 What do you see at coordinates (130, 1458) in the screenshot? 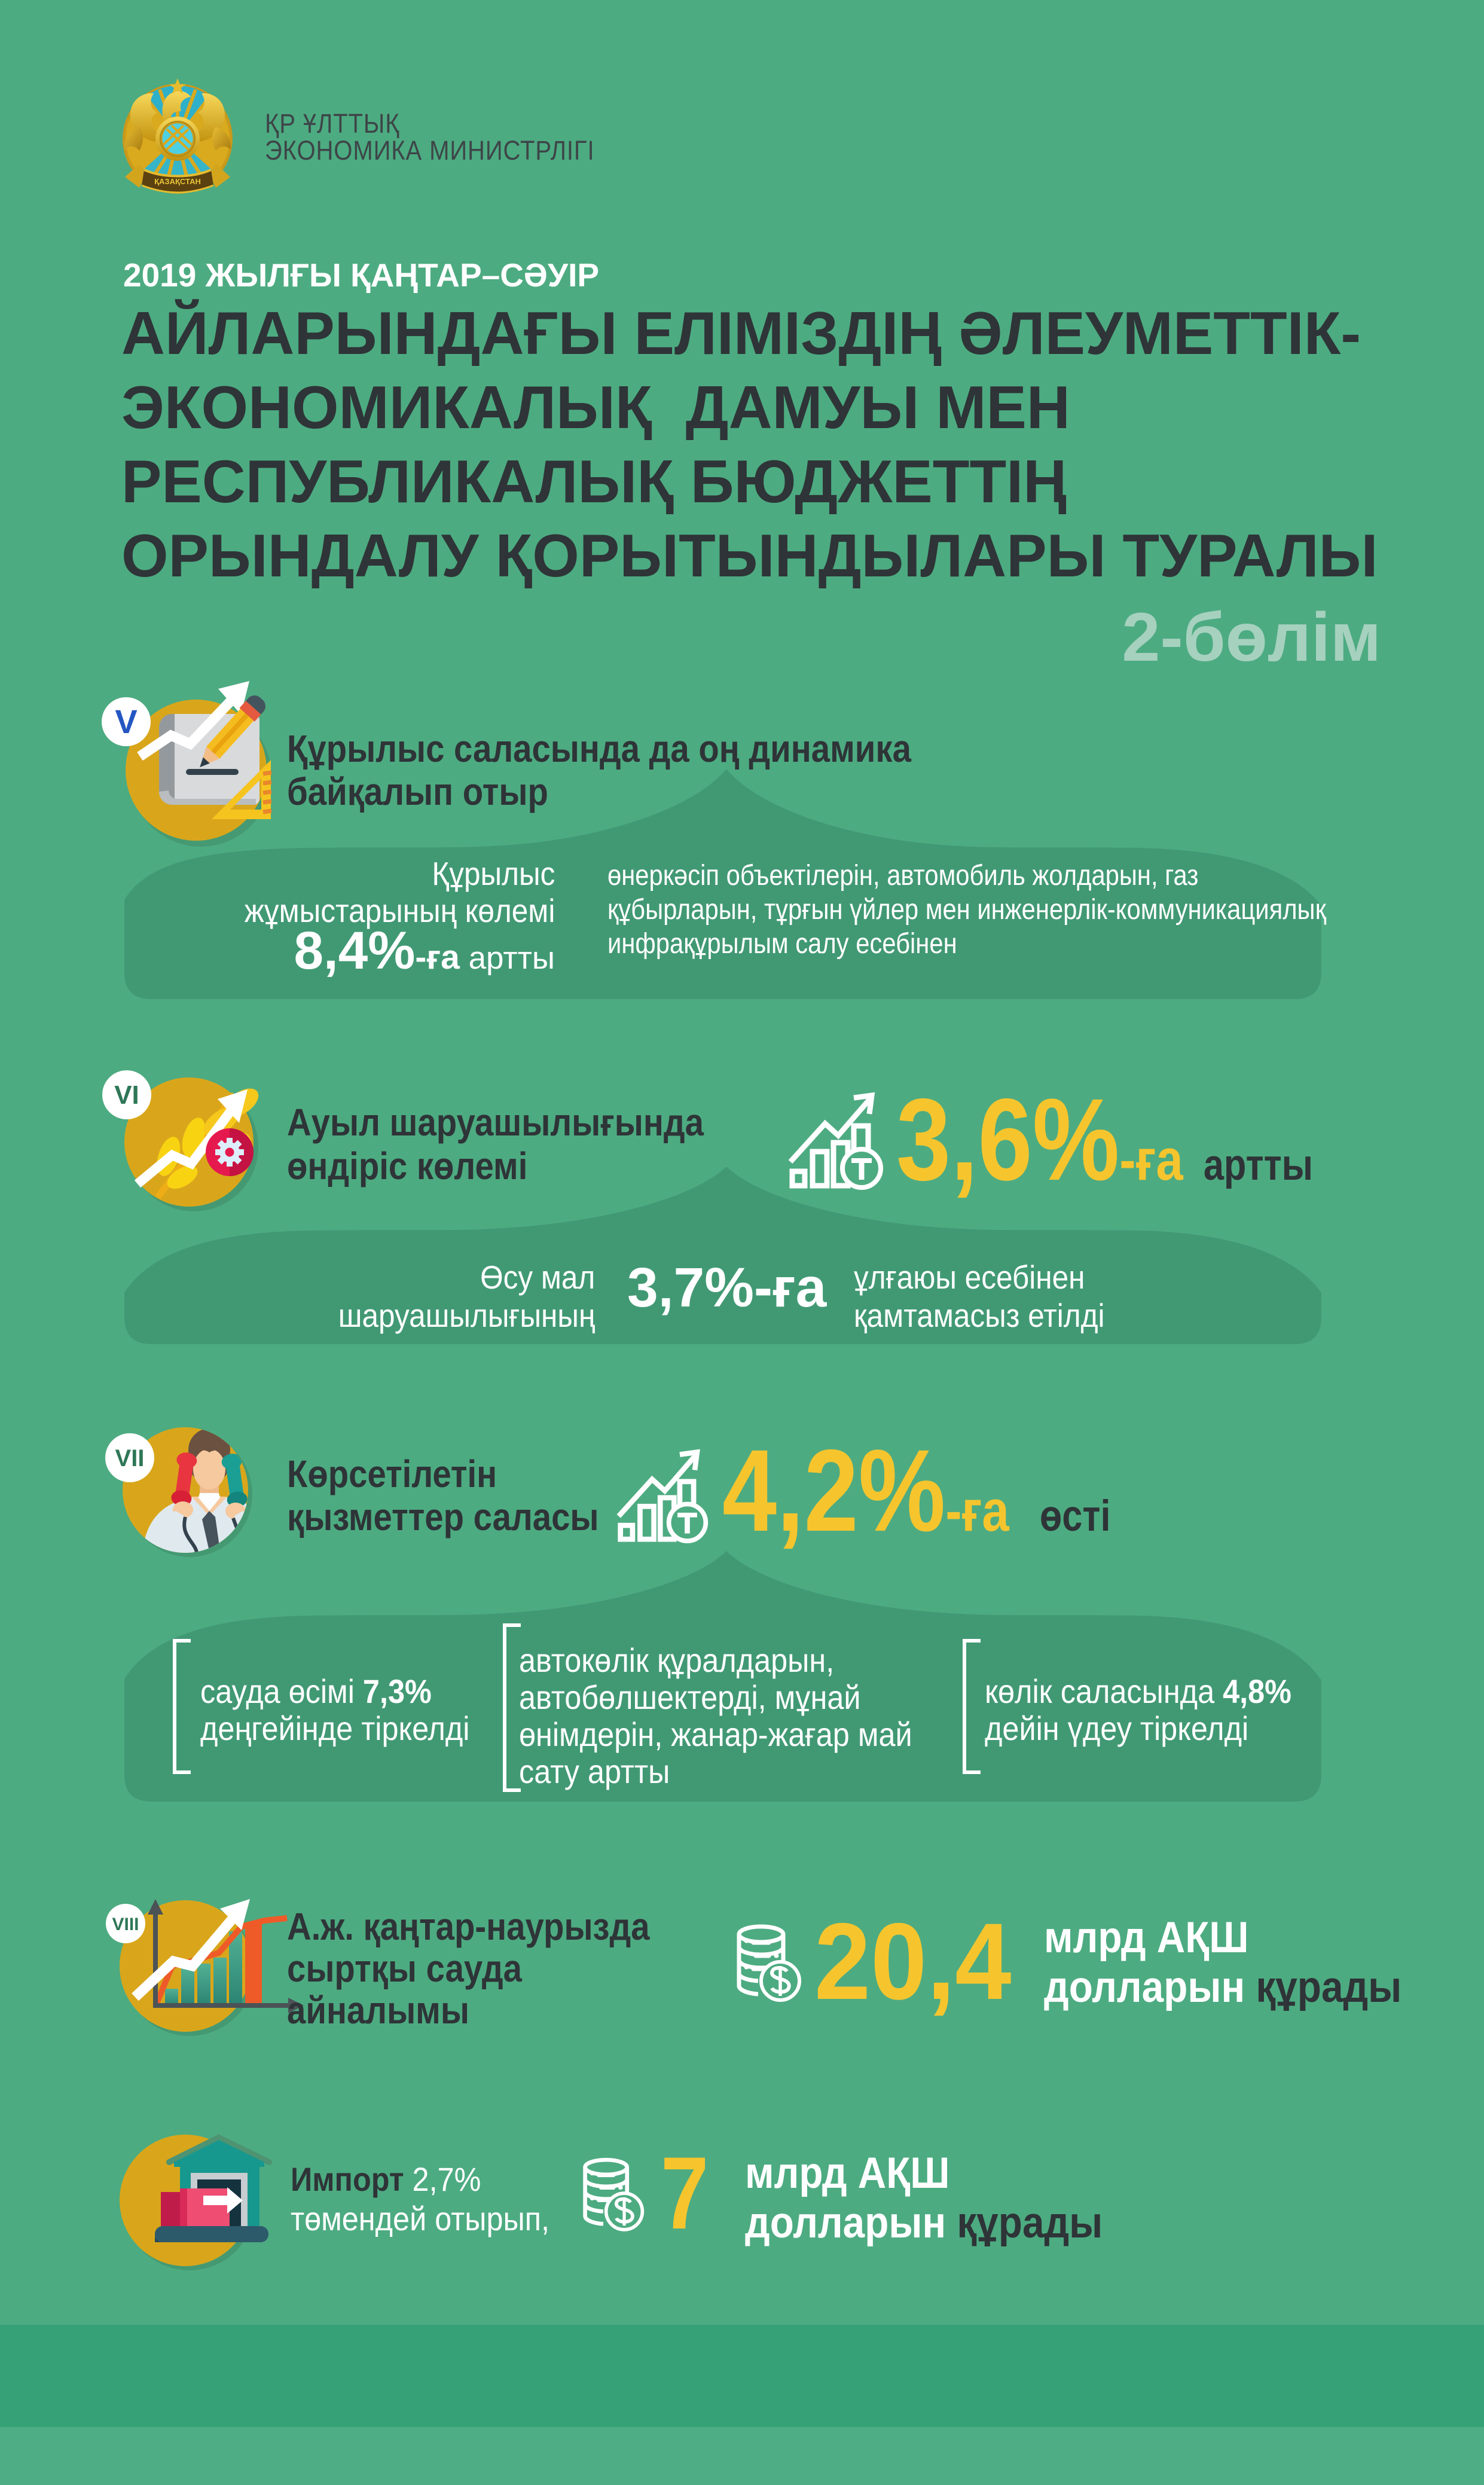
I see `svg-text: VII` at bounding box center [130, 1458].